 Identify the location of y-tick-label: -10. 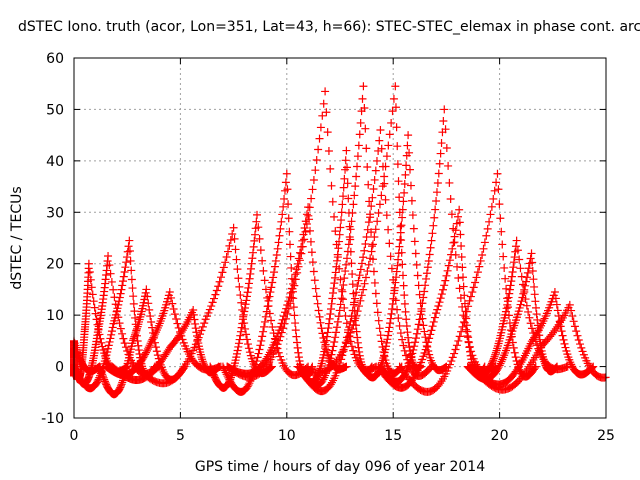
(52, 419).